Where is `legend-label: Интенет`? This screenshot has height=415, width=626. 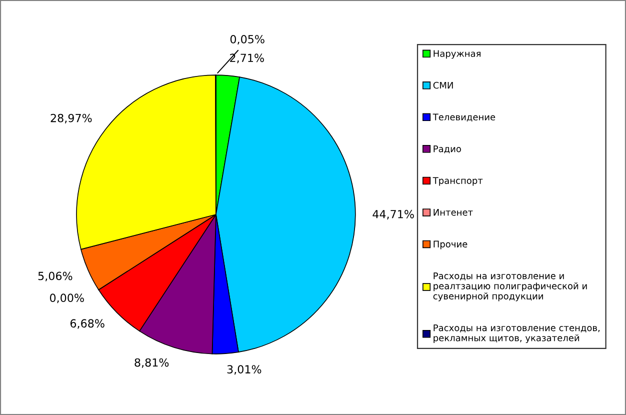 legend-label: Интенет is located at coordinates (453, 212).